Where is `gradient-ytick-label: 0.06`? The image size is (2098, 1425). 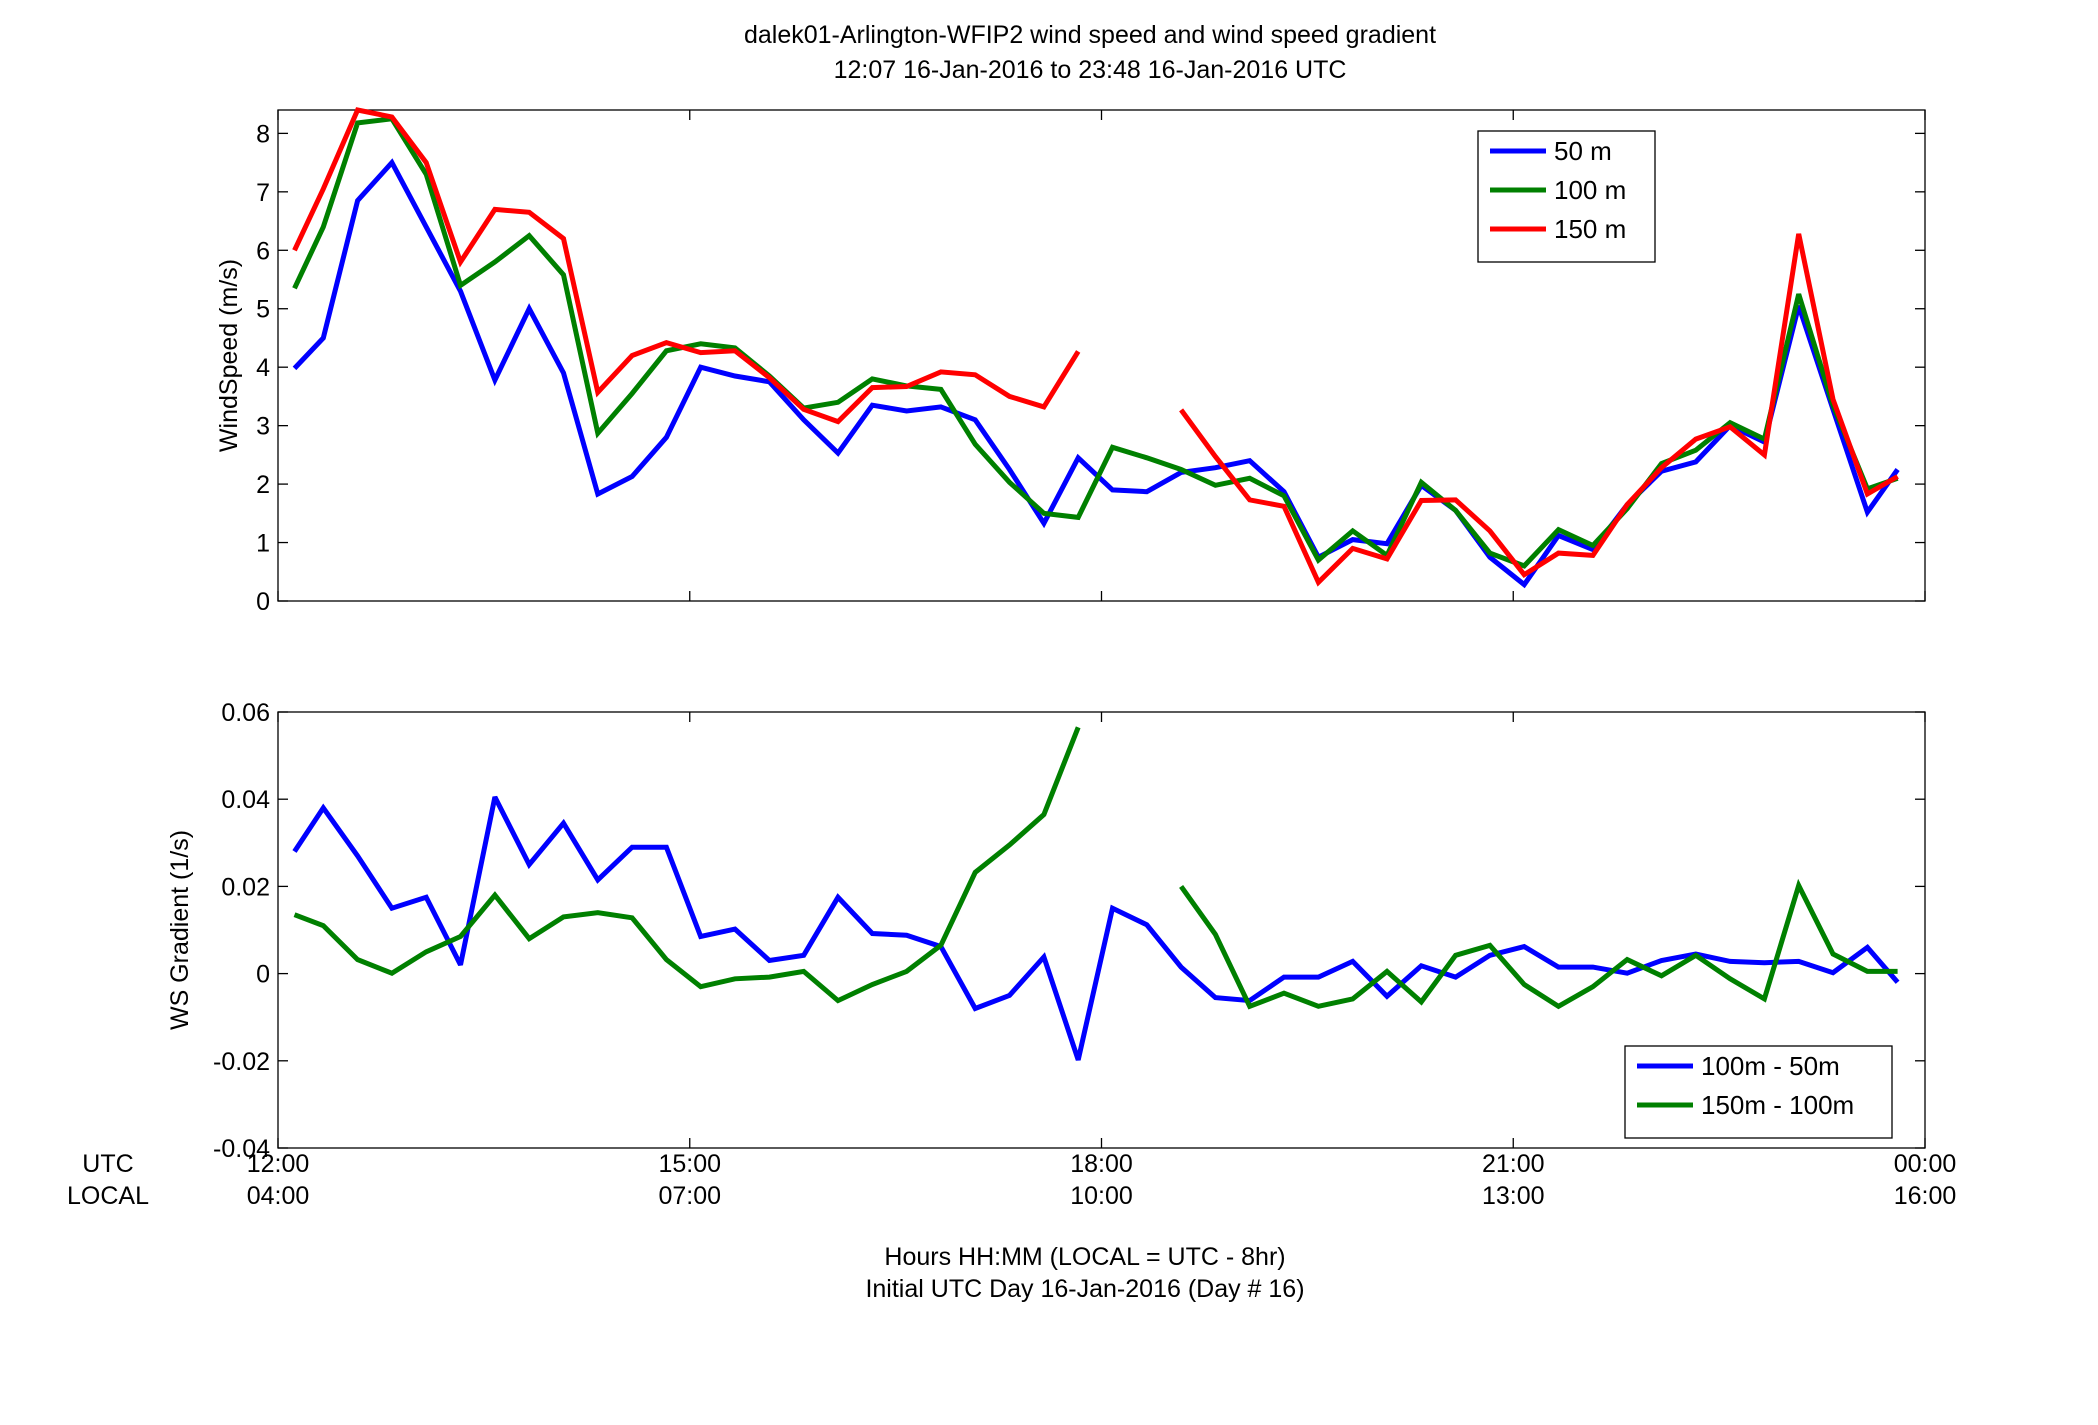 gradient-ytick-label: 0.06 is located at coordinates (245, 713).